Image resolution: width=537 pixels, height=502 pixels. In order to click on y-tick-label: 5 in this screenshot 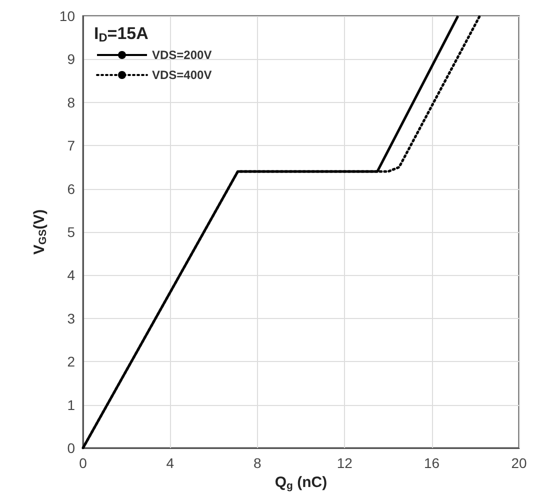, I will do `click(71, 232)`.